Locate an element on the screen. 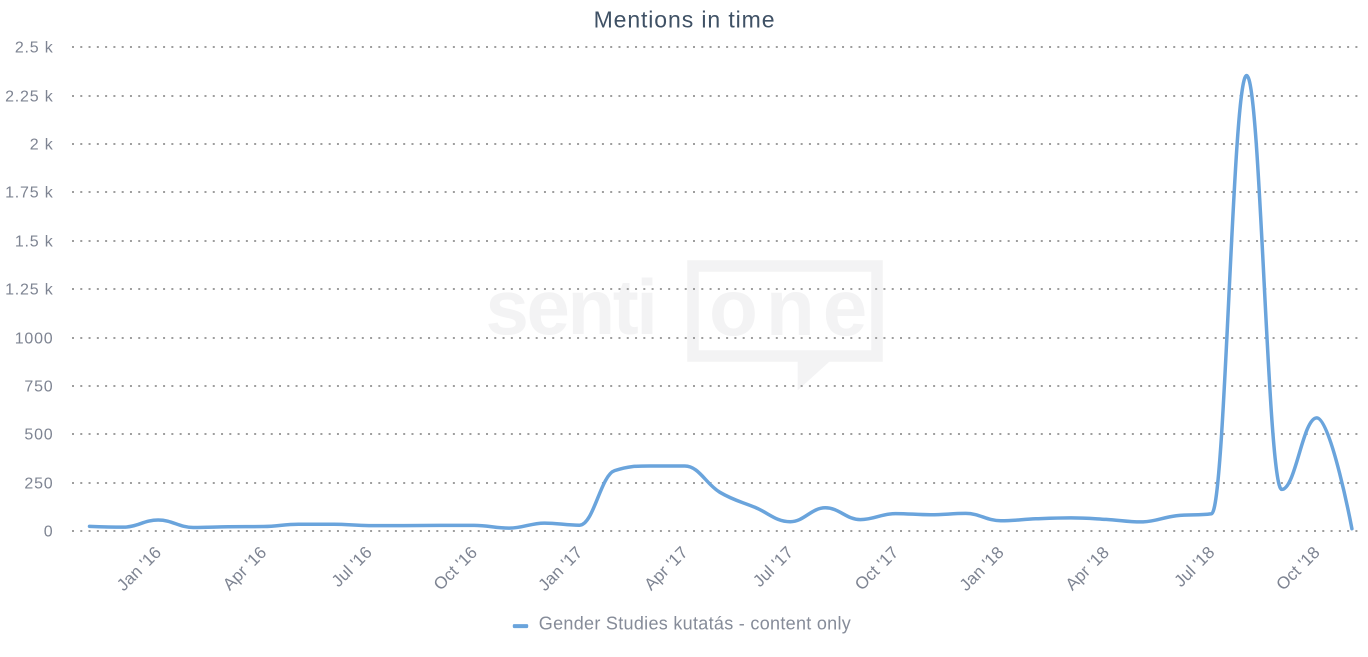 The width and height of the screenshot is (1368, 657). svg-text: senti is located at coordinates (571, 307).